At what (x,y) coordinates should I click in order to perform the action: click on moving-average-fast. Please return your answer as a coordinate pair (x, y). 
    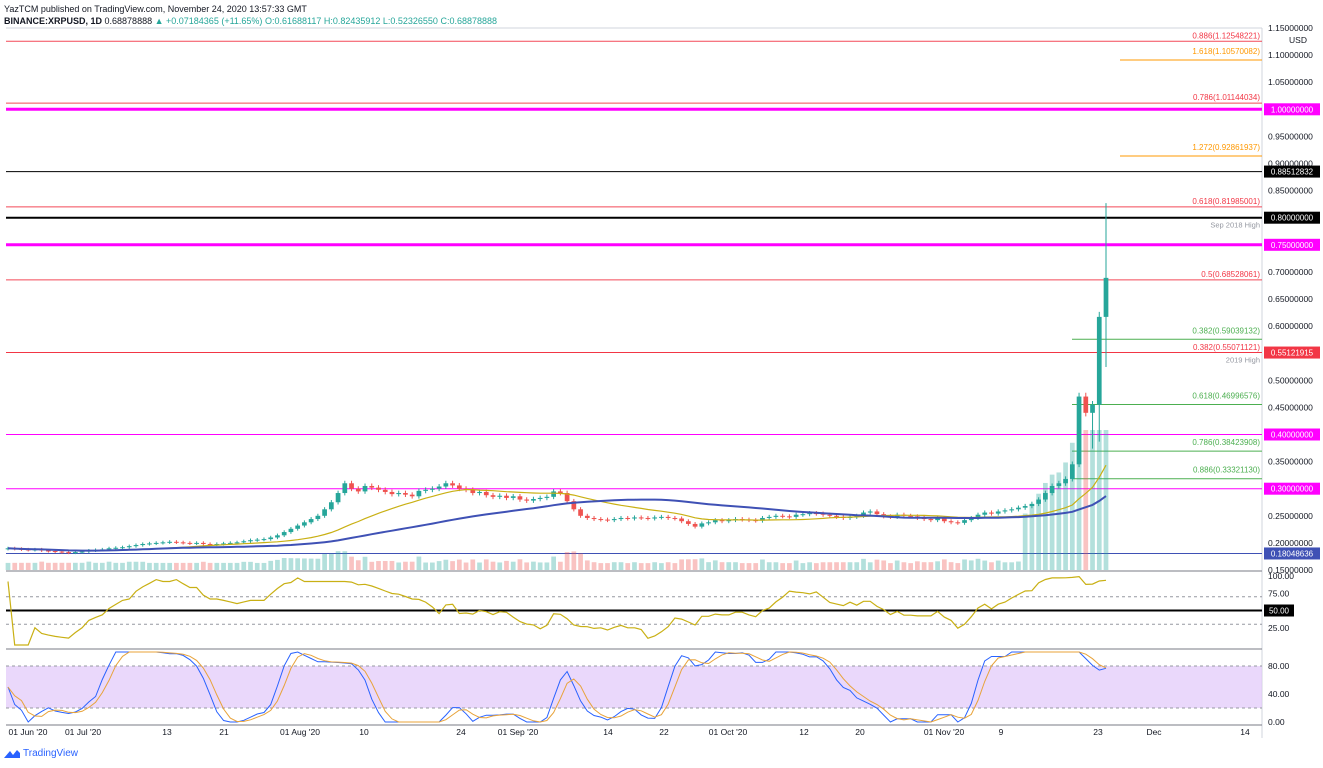
    Looking at the image, I should click on (557, 508).